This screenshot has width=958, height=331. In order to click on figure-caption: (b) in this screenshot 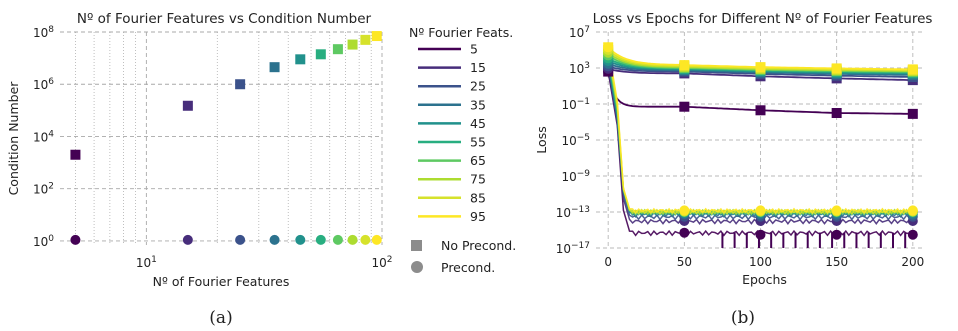, I will do `click(743, 318)`.